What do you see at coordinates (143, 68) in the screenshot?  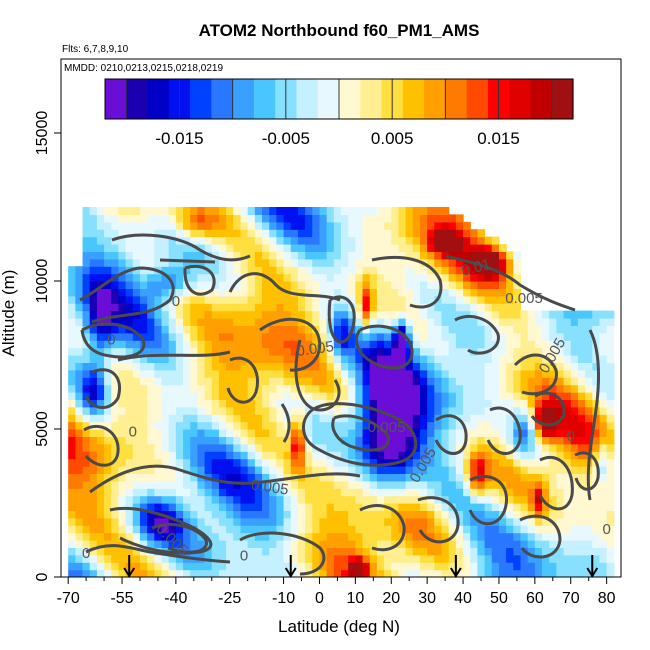 I see `dates-text: MMDD: 0210,0213,0215,0218,0219` at bounding box center [143, 68].